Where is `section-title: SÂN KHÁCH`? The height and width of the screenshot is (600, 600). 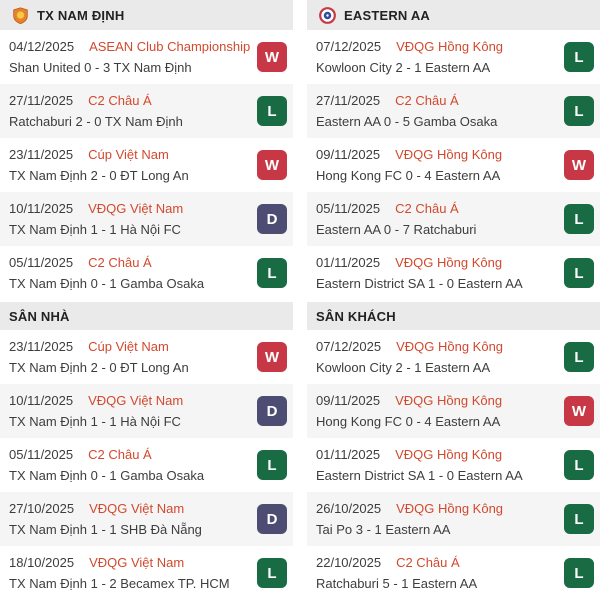
section-title: SÂN KHÁCH is located at coordinates (356, 316).